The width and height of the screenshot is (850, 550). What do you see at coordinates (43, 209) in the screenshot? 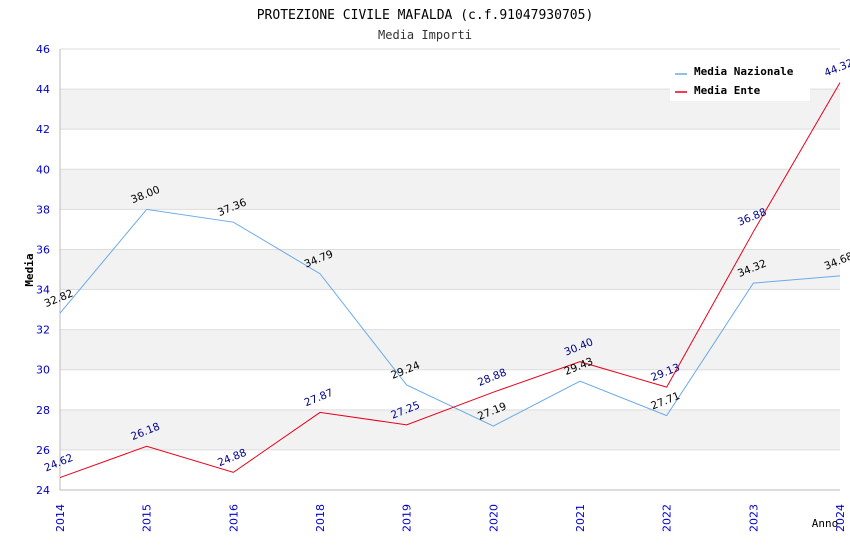
I see `y-tick-label: 38` at bounding box center [43, 209].